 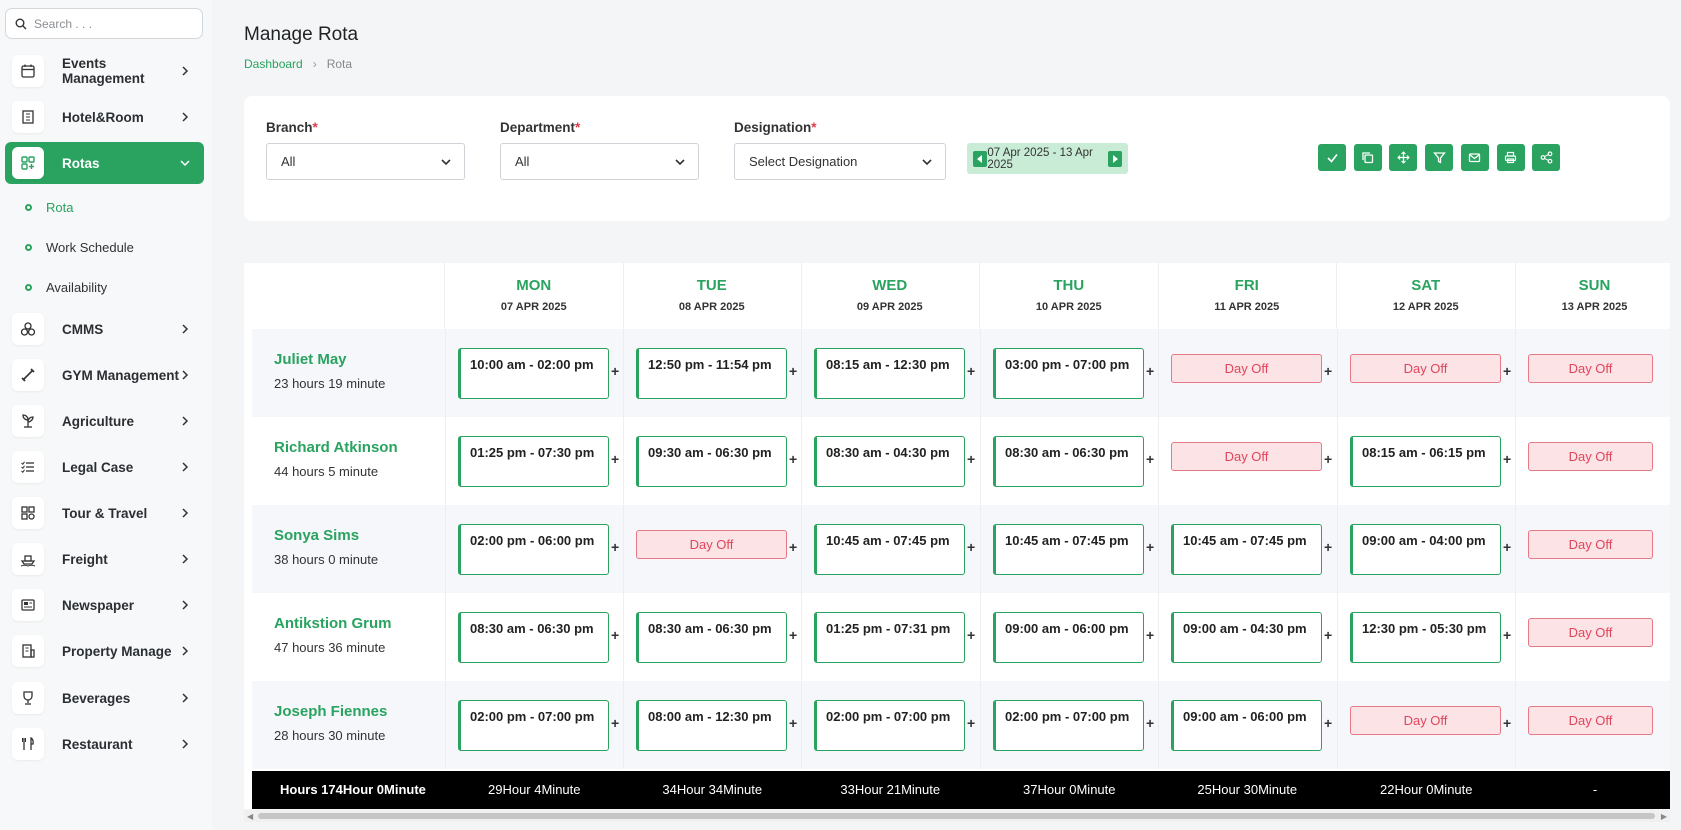 I want to click on shift-card: 01:25 pm - 07:31 pm, so click(x=889, y=637).